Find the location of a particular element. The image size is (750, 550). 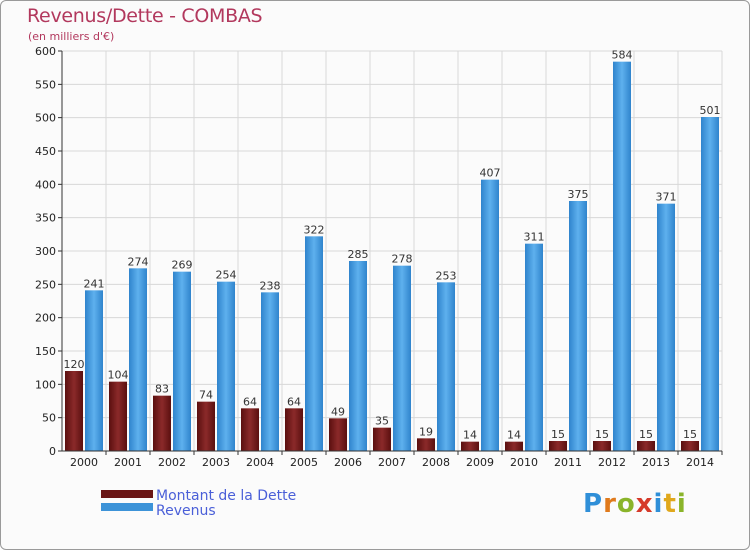

y-tick-label: 0 is located at coordinates (52, 451).